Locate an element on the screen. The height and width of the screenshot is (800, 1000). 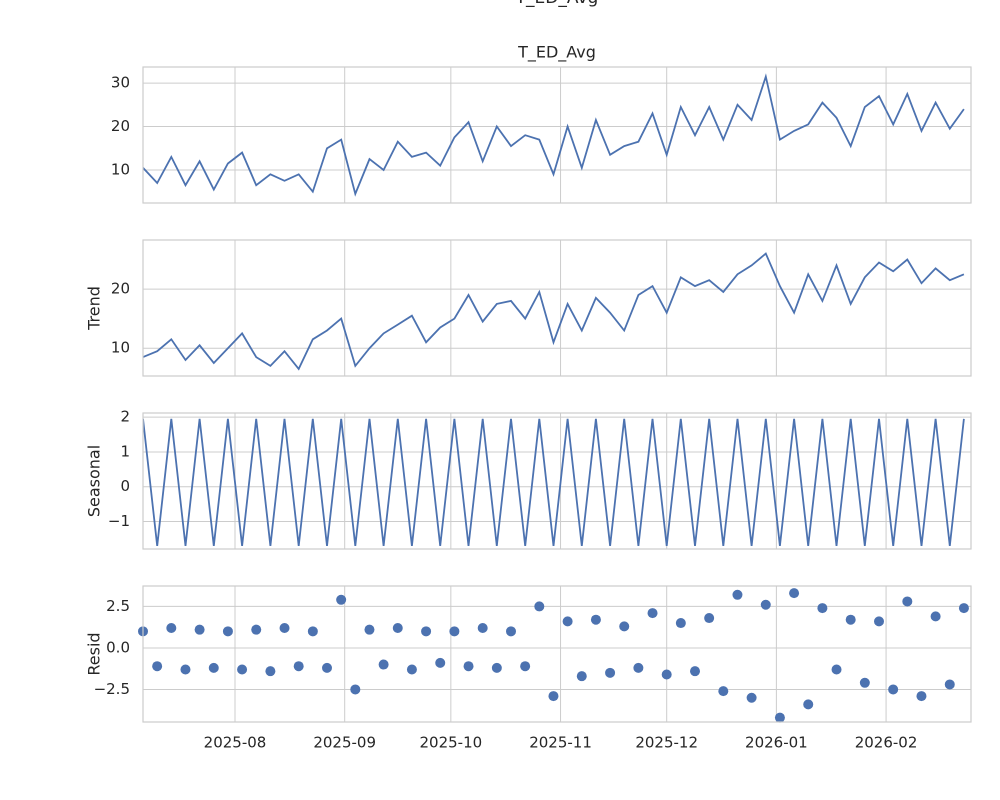
y-axis-label: Resid is located at coordinates (94, 653).